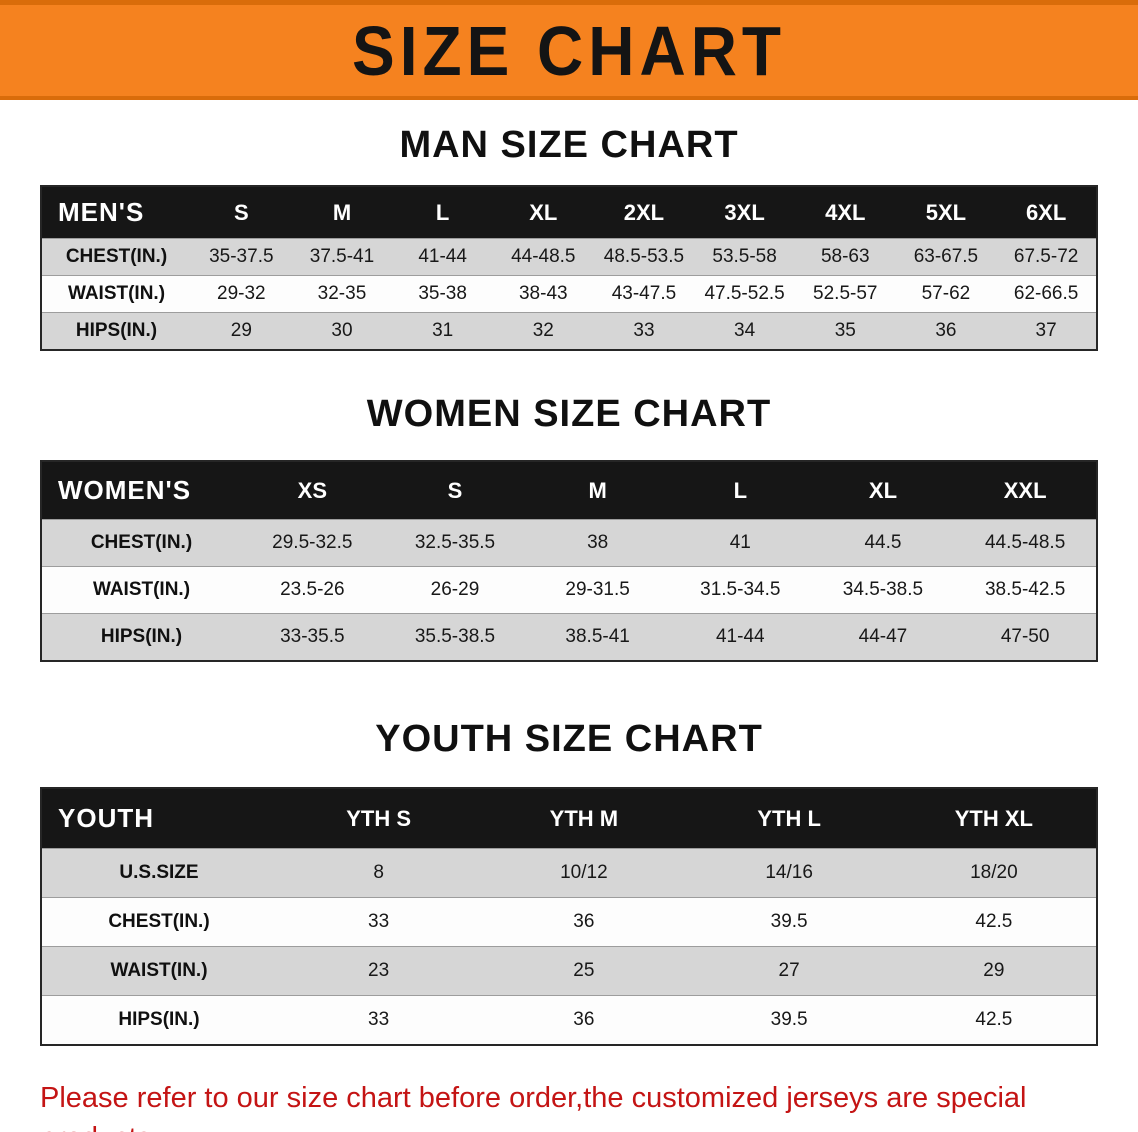 Image resolution: width=1138 pixels, height=1132 pixels. What do you see at coordinates (740, 542) in the screenshot?
I see `measurement-value-cell: 41` at bounding box center [740, 542].